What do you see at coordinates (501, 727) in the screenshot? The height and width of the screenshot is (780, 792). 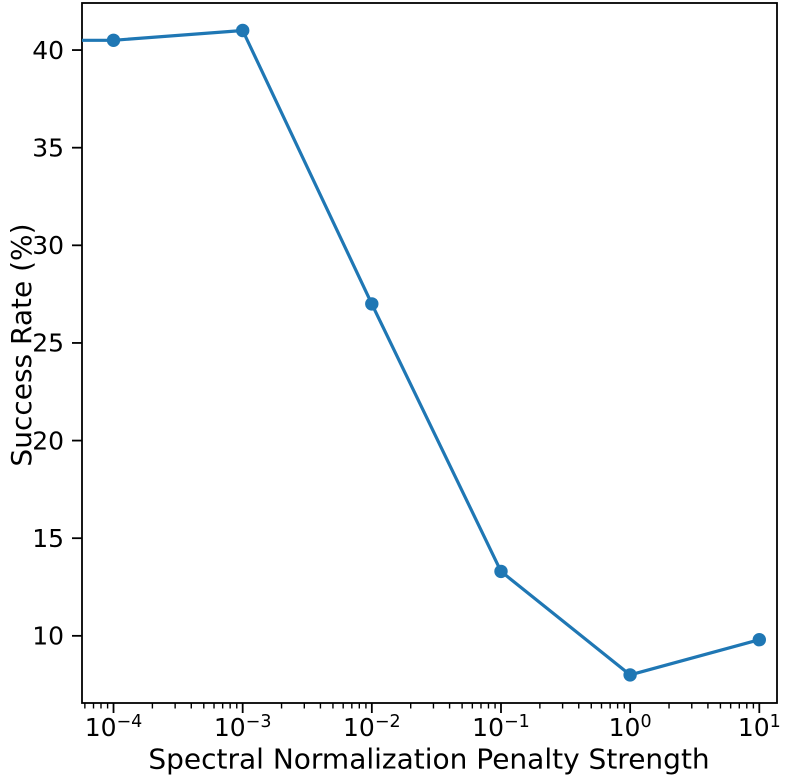 I see `x-tick-label: 10⁻¹` at bounding box center [501, 727].